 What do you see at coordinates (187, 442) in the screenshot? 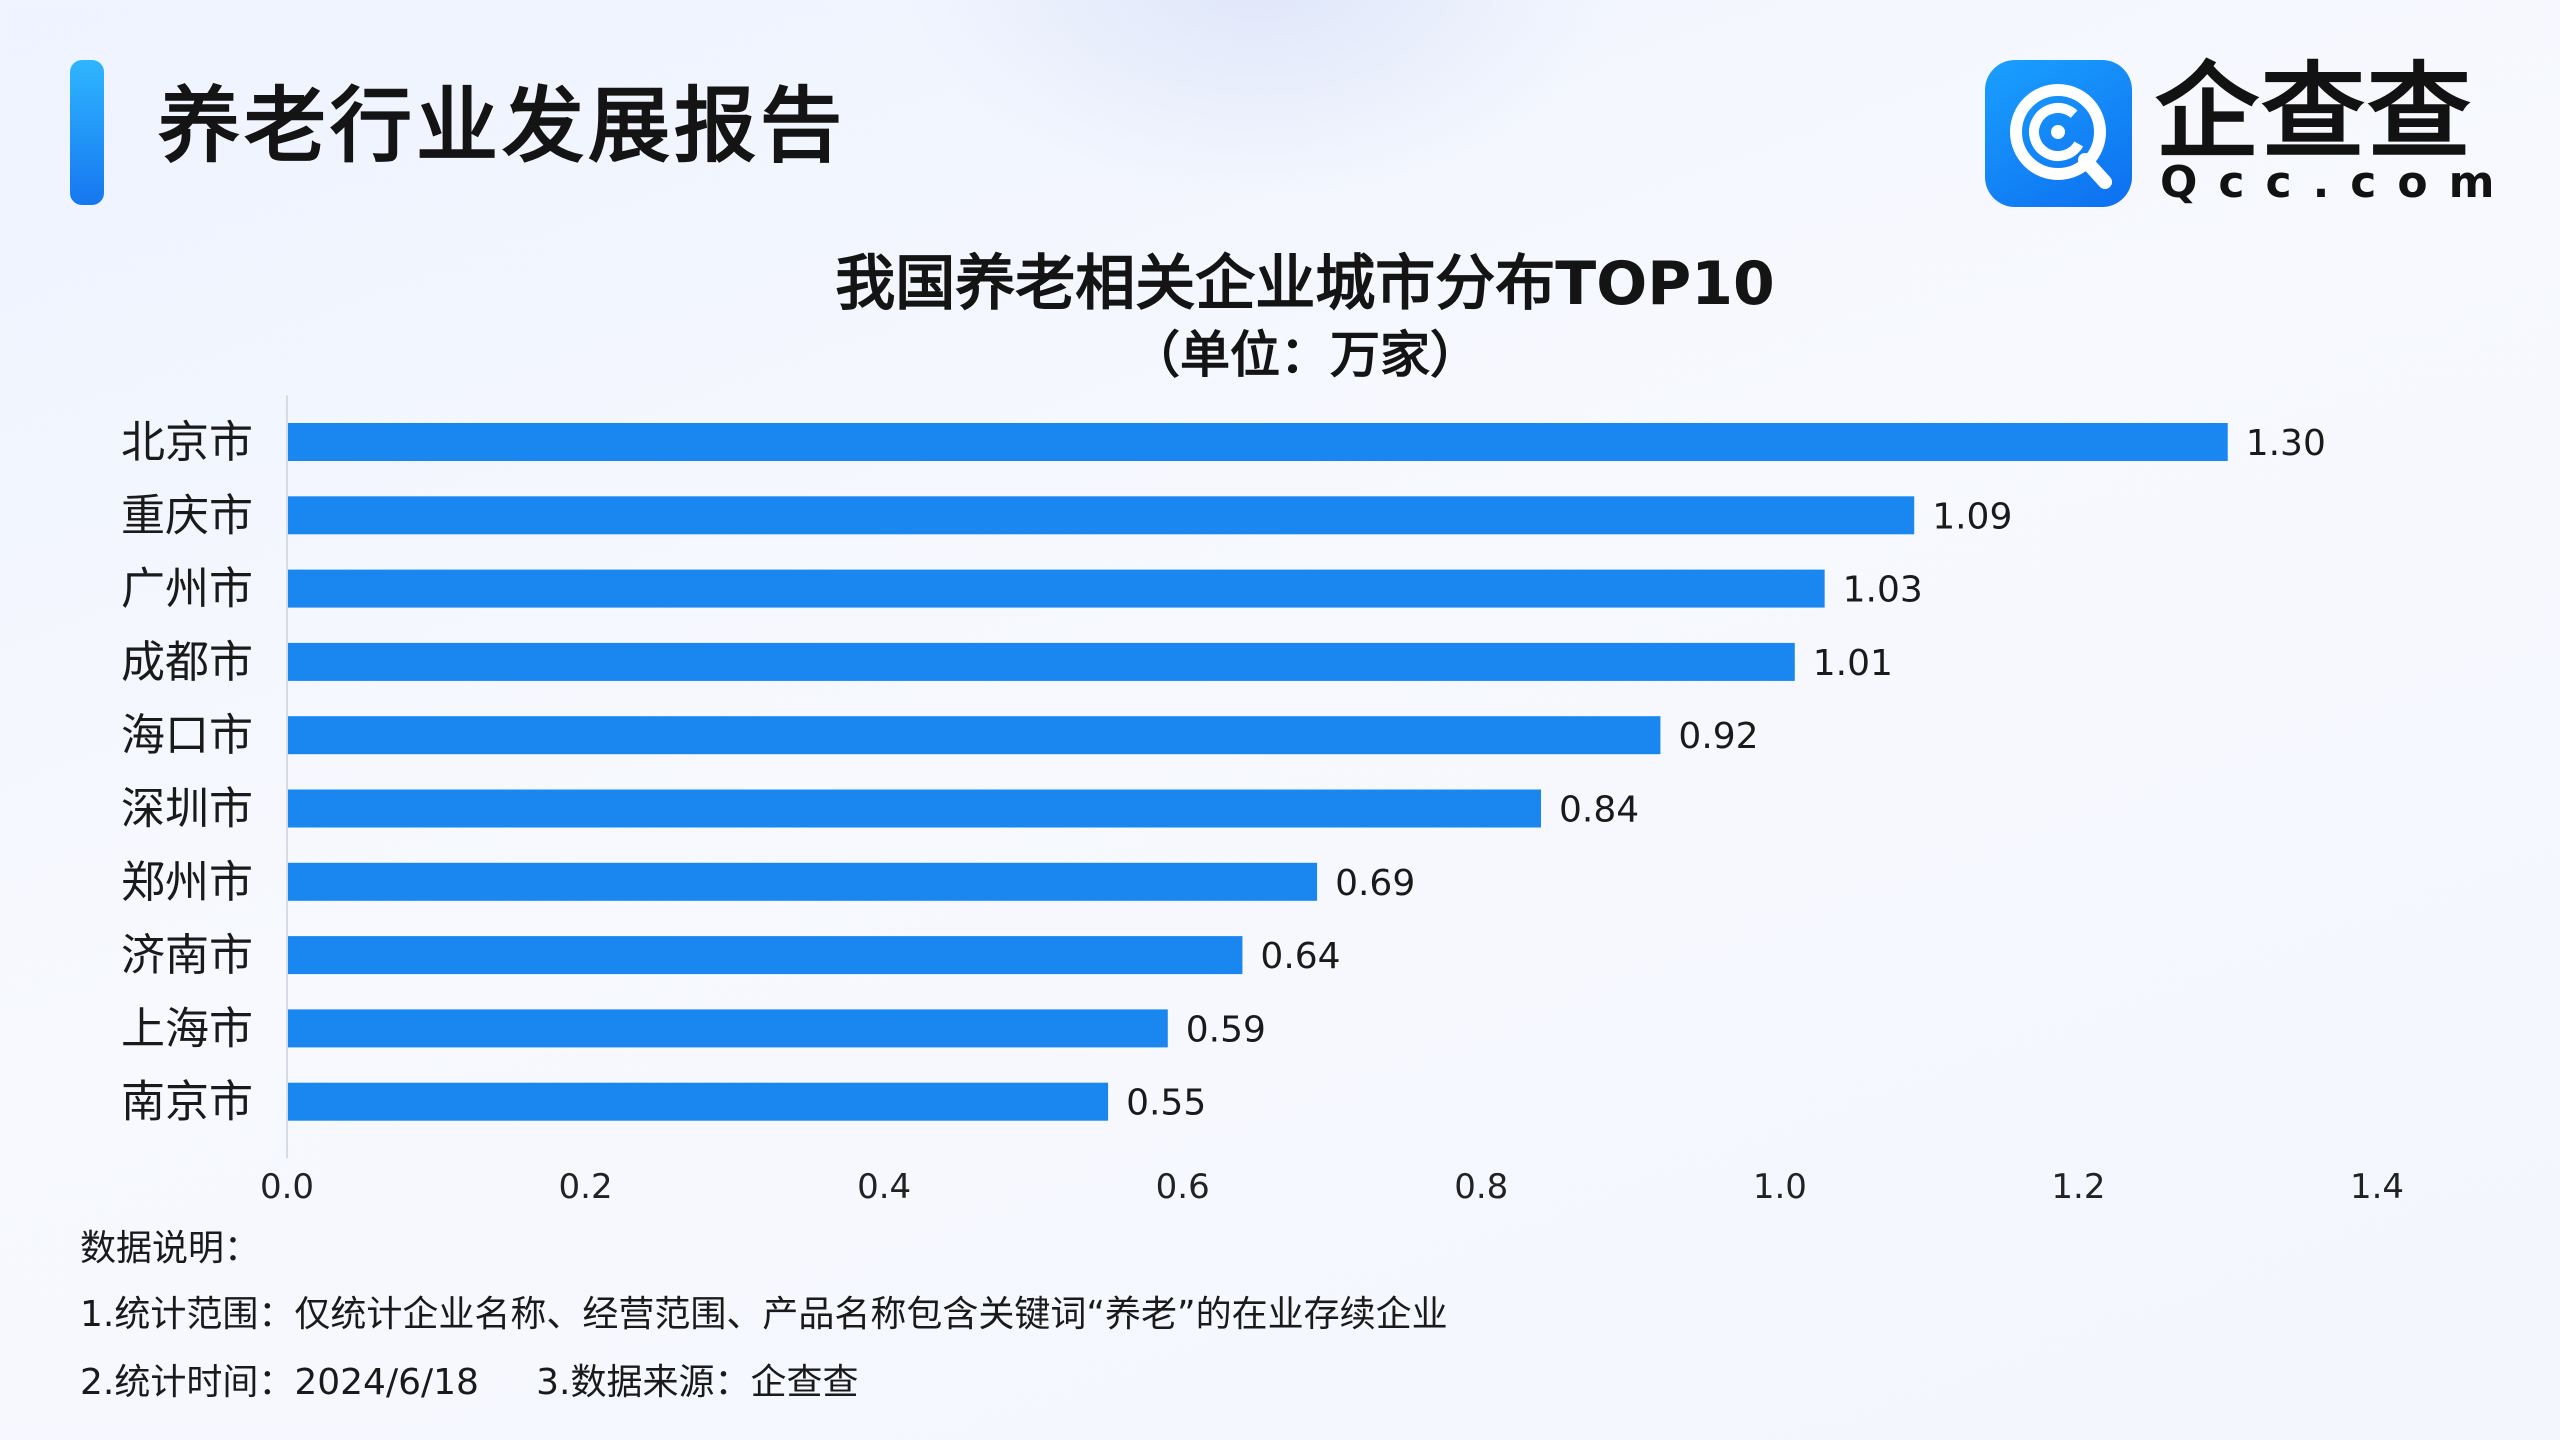
I see `category-label: 北京市` at bounding box center [187, 442].